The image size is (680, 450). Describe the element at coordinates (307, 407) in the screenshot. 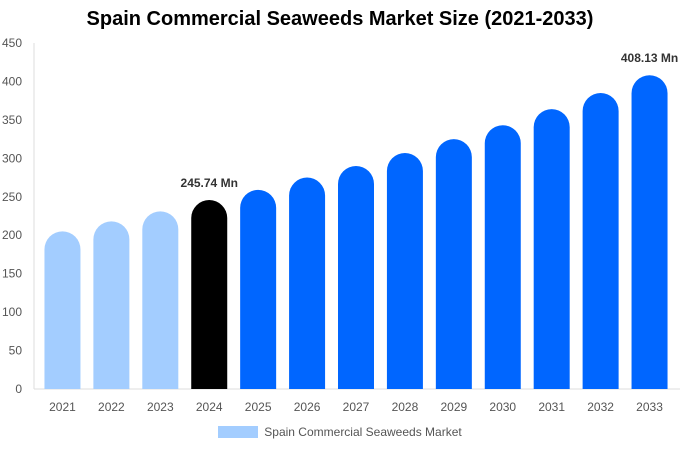

I see `x-tick-label: 2026` at that location.